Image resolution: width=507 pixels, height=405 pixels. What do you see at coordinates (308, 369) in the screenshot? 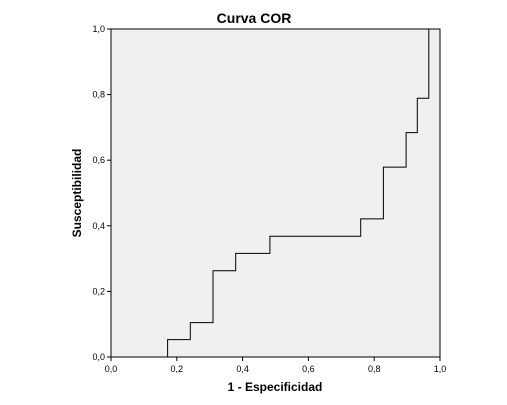
I see `x-tick-label: 0,6` at bounding box center [308, 369].